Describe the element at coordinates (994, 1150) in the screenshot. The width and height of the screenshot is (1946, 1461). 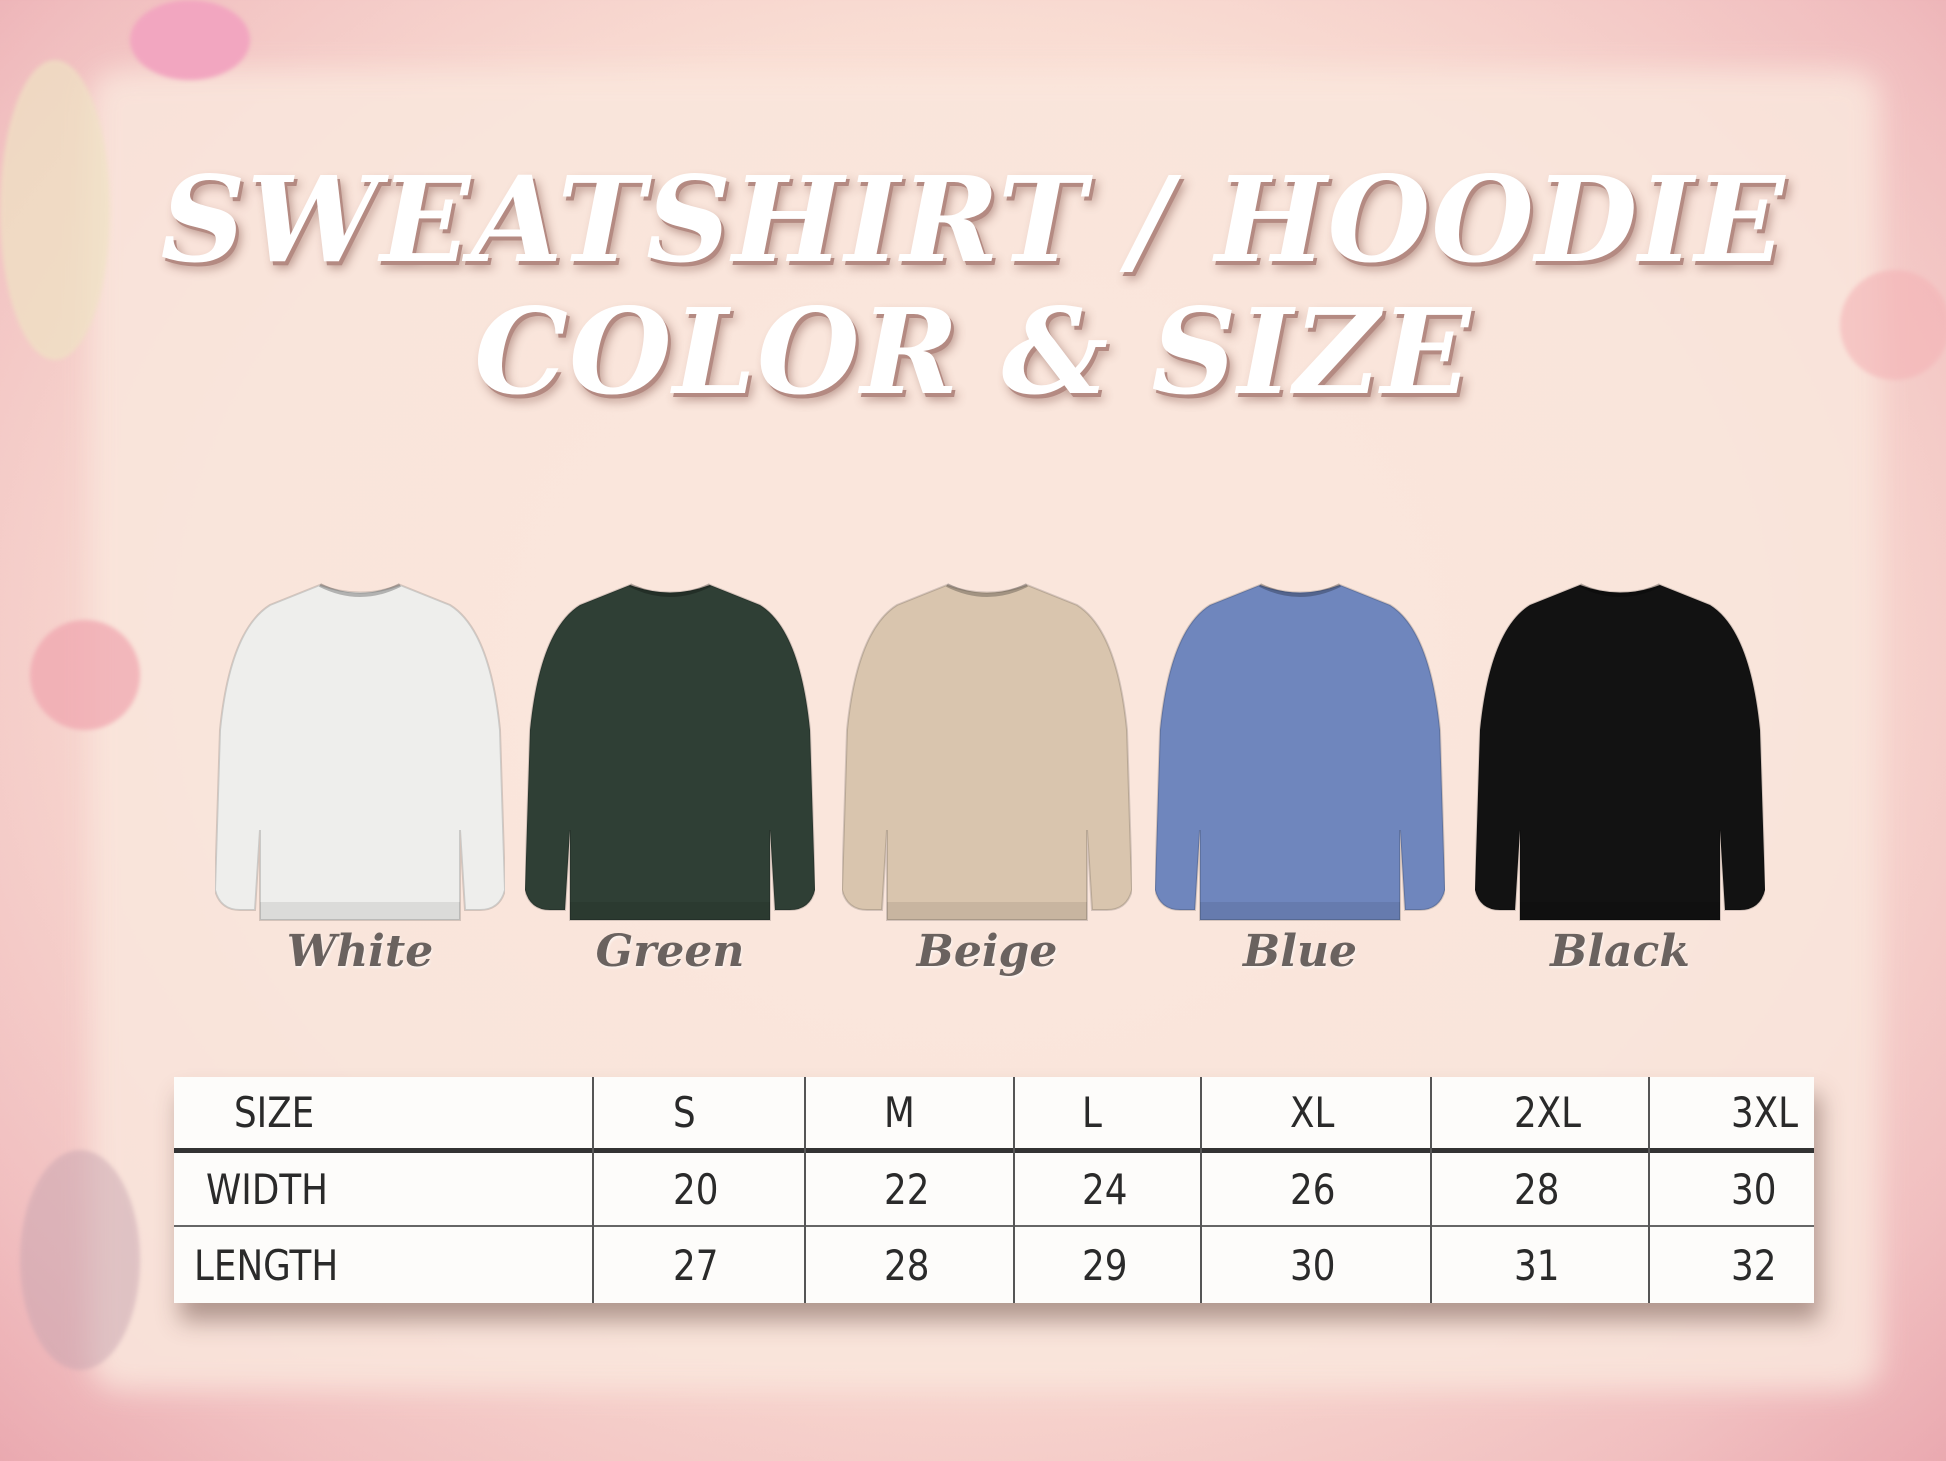
I see `header-divider` at that location.